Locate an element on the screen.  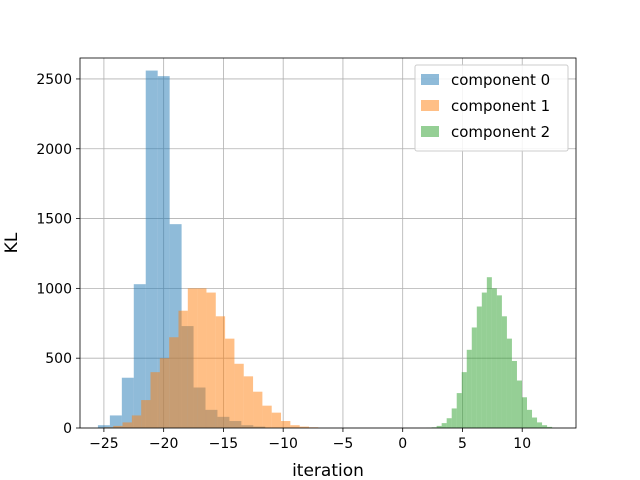
y-tick-label: 1500 is located at coordinates (54, 220).